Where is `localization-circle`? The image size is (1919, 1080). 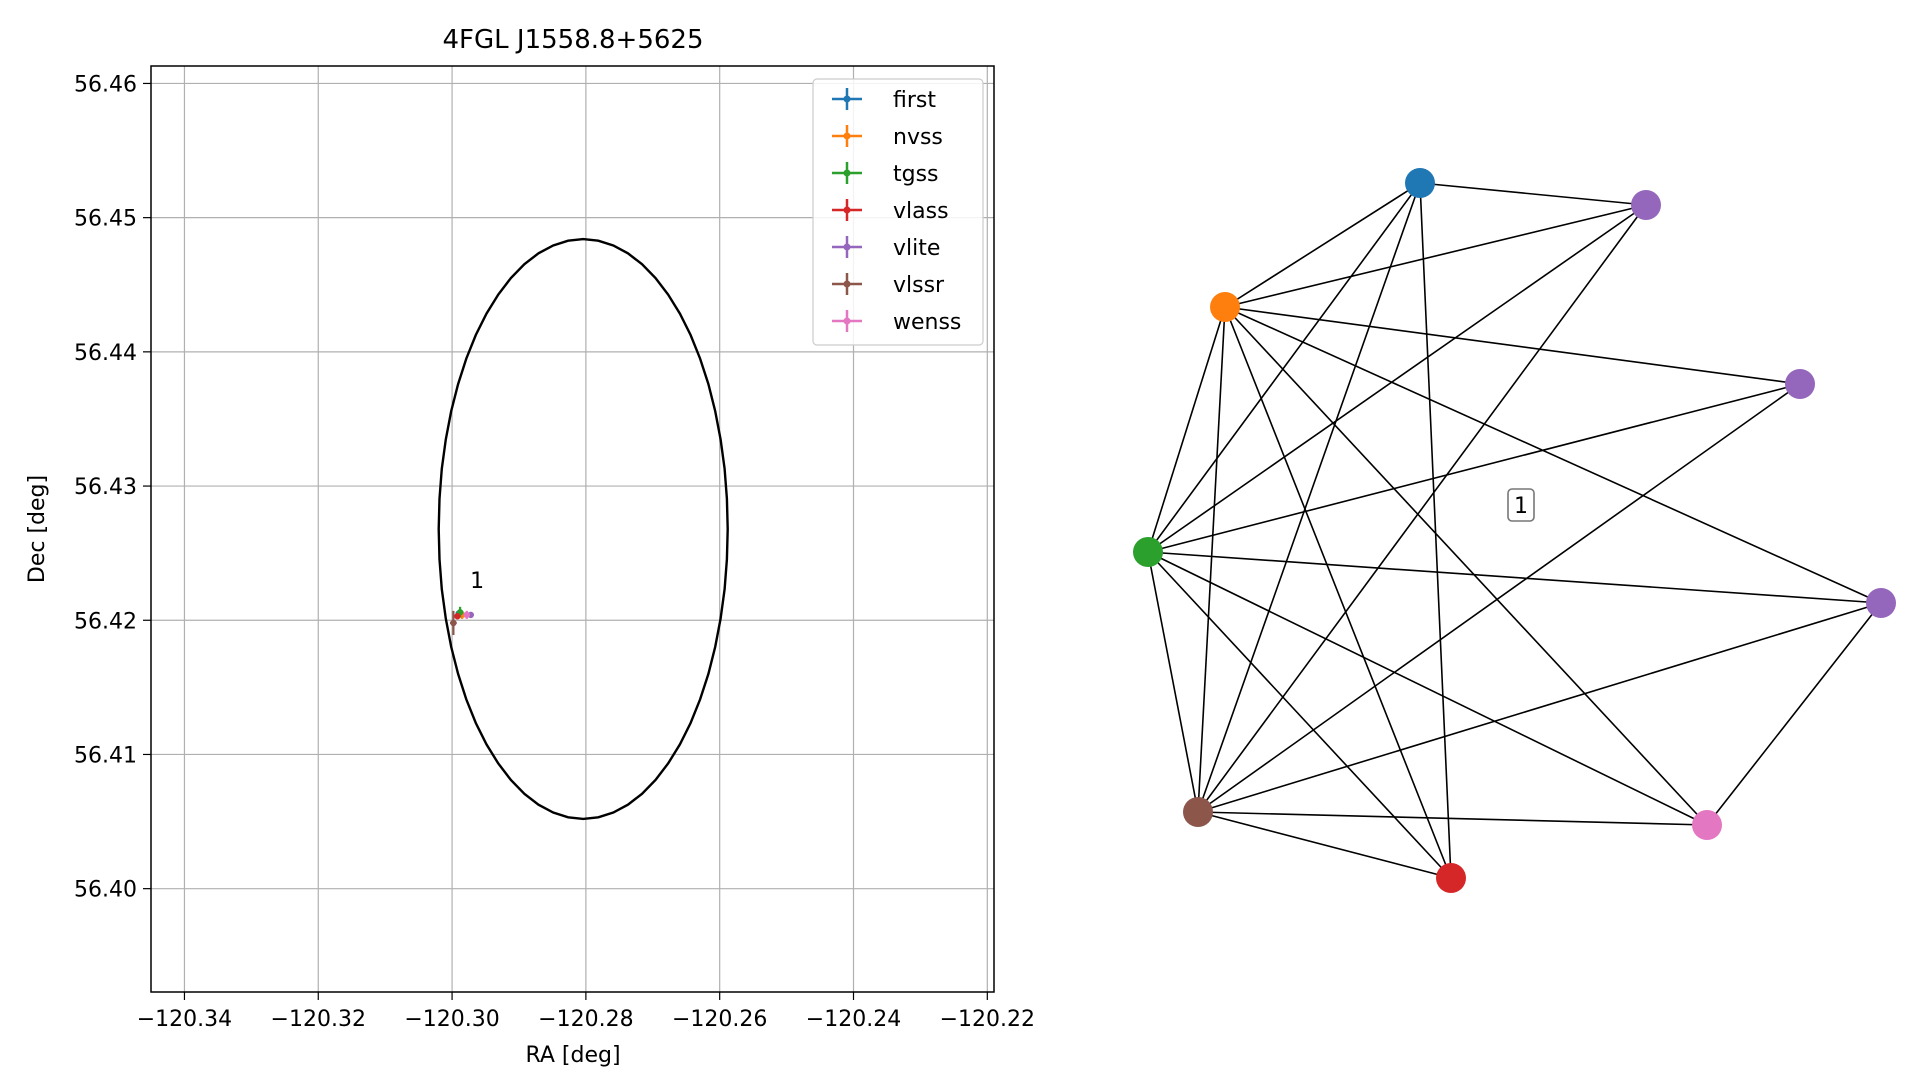
localization-circle is located at coordinates (583, 529).